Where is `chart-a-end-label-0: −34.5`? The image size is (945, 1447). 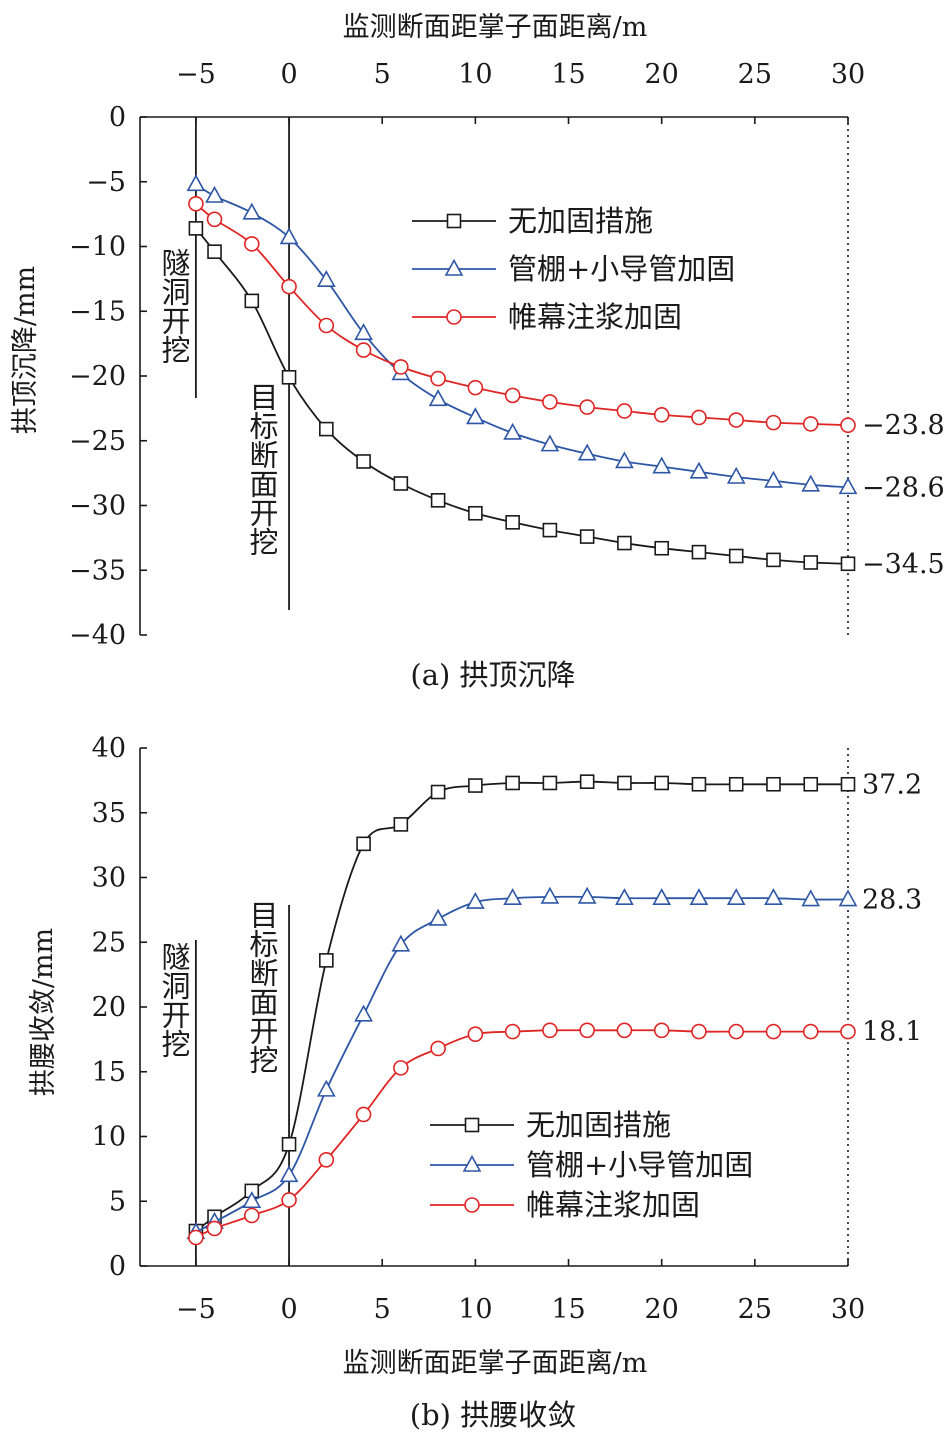 chart-a-end-label-0: −34.5 is located at coordinates (903, 564).